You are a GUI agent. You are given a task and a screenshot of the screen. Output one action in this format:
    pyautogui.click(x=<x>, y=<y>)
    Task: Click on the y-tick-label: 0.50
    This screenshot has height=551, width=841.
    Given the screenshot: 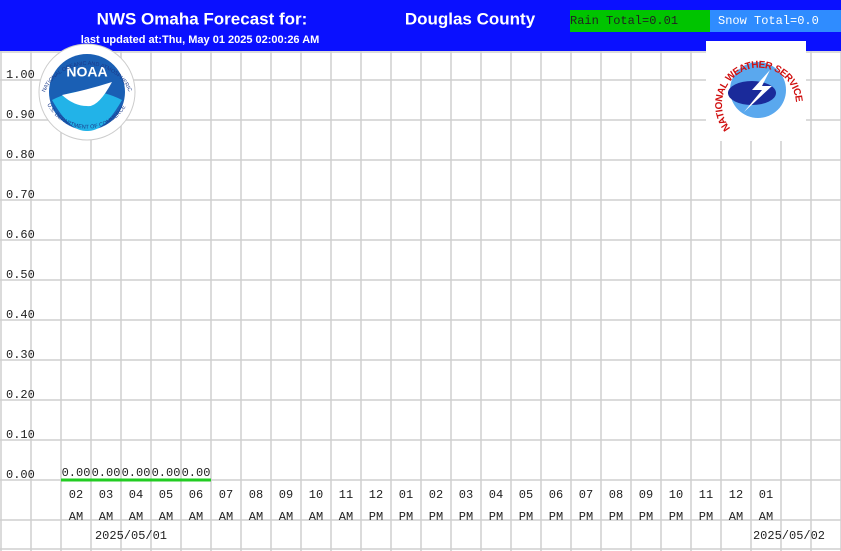 What is the action you would take?
    pyautogui.click(x=20, y=275)
    